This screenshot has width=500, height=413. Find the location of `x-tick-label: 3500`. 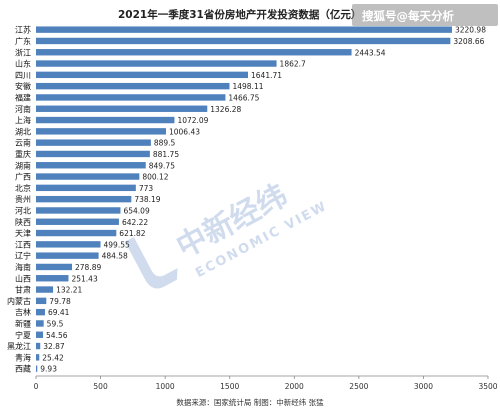

x-tick-label: 3500 is located at coordinates (487, 386).